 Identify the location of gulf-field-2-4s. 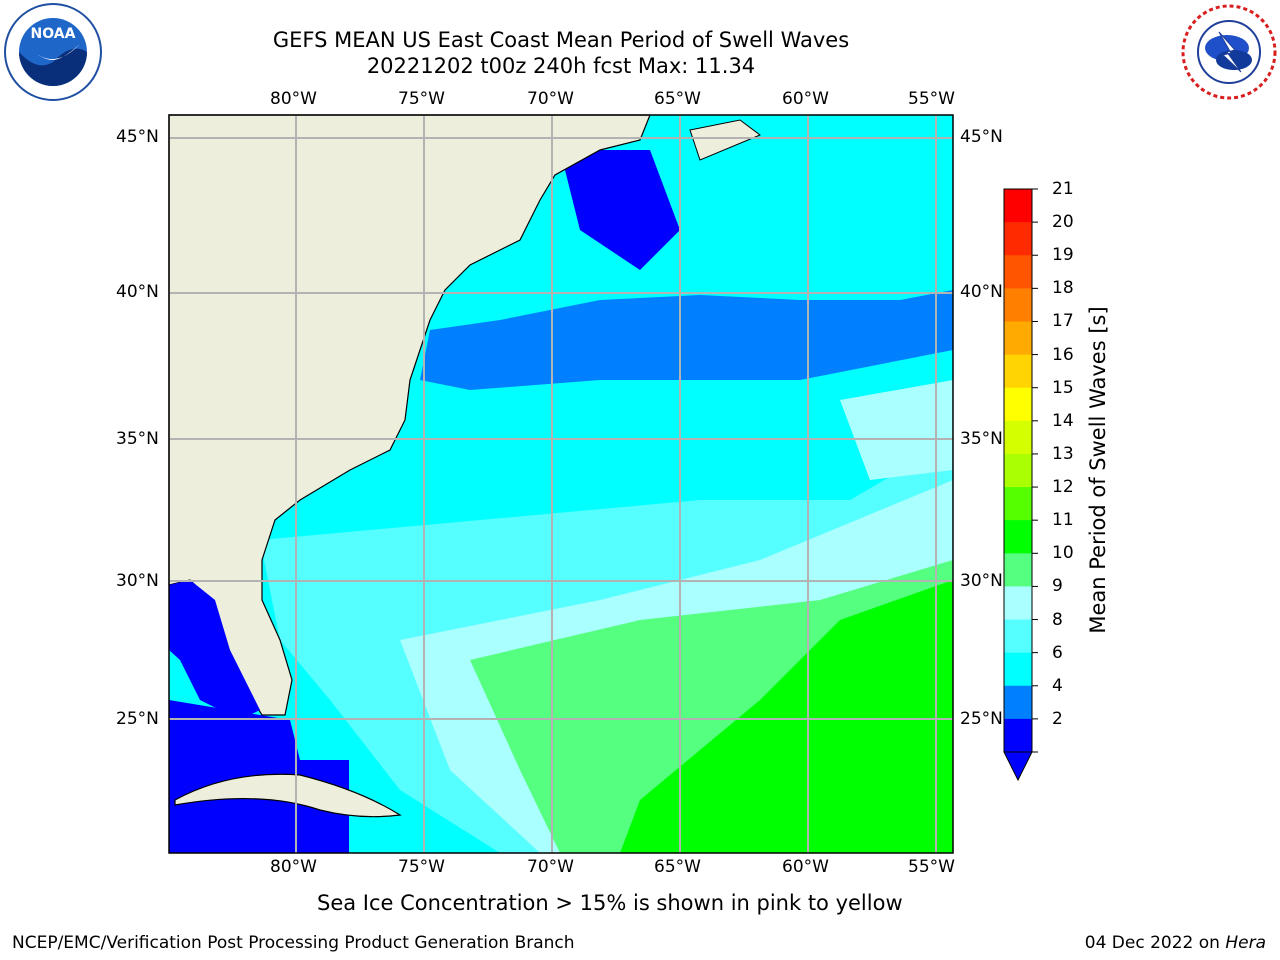
(214, 650).